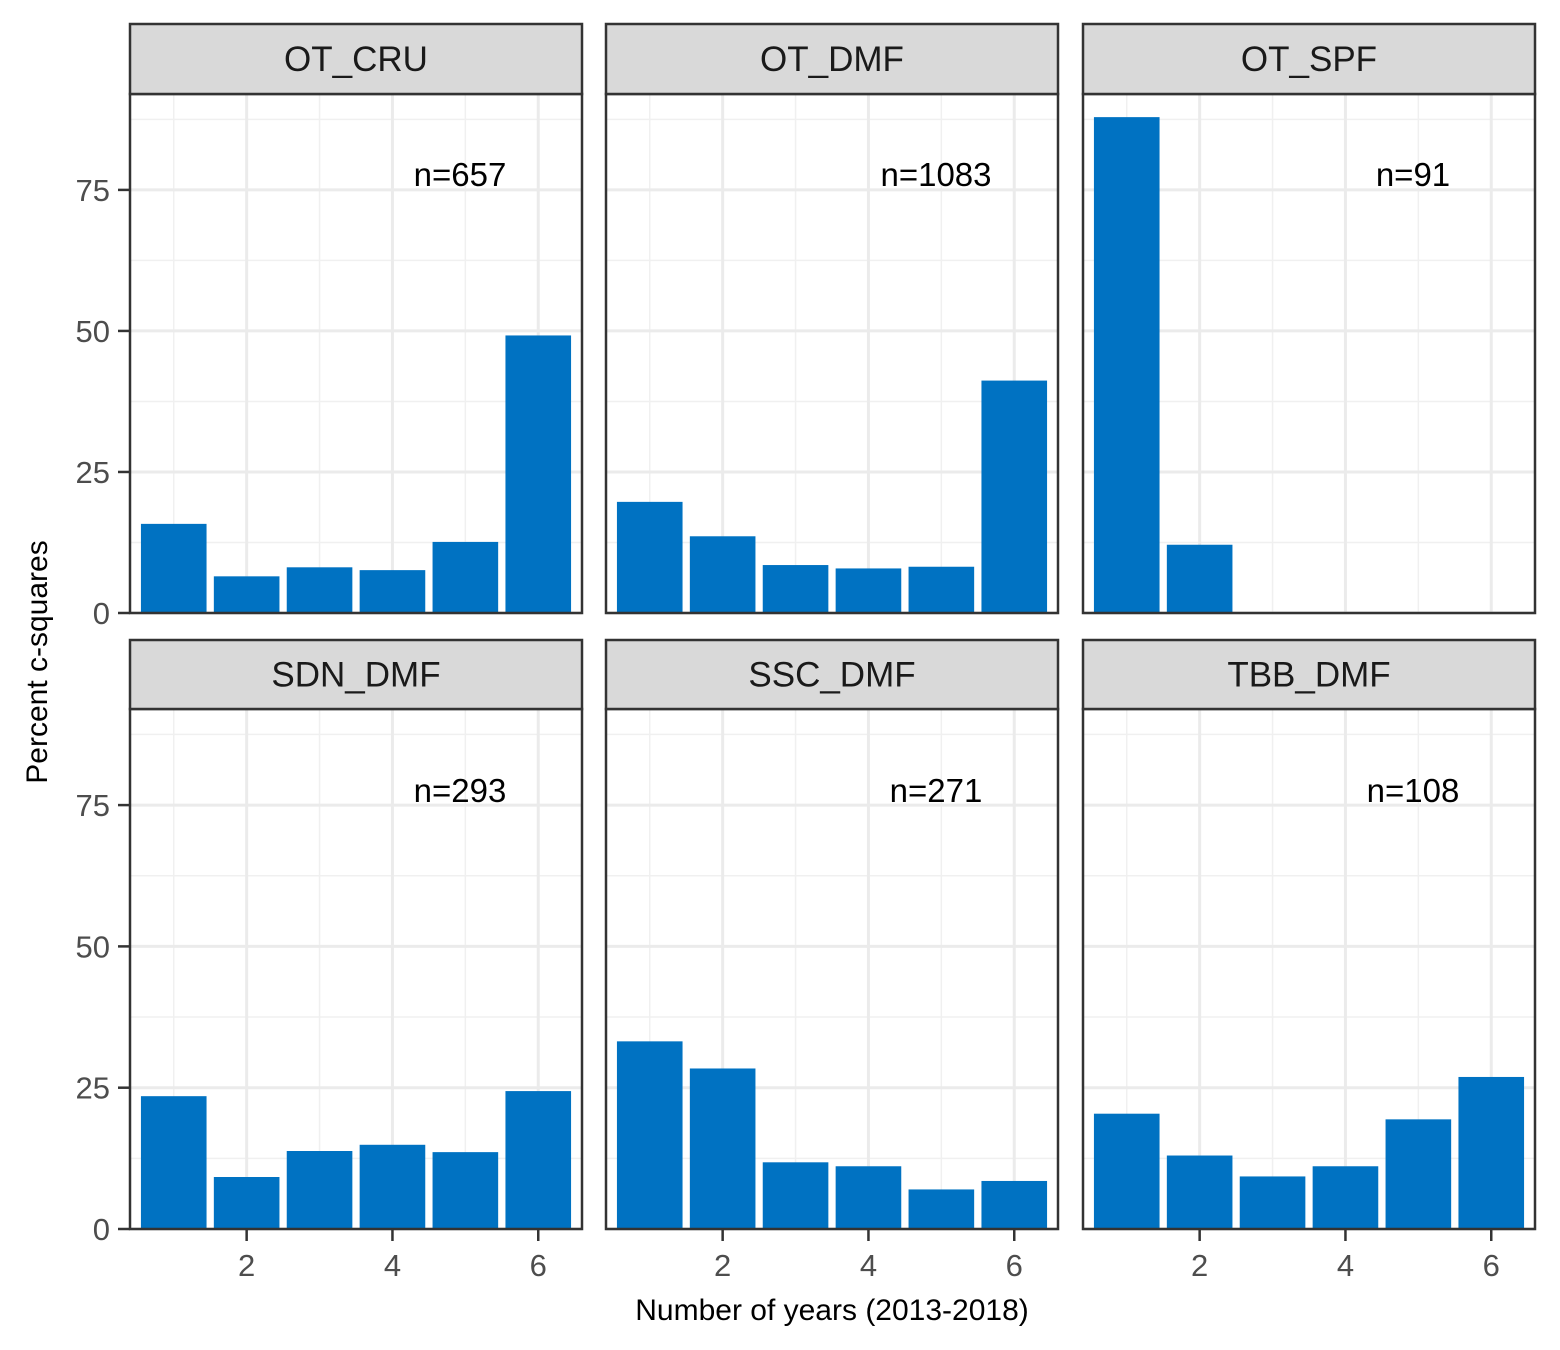 This screenshot has height=1350, width=1560. What do you see at coordinates (1309, 318) in the screenshot?
I see `panel-ot-spf: n=91 OT_SPF` at bounding box center [1309, 318].